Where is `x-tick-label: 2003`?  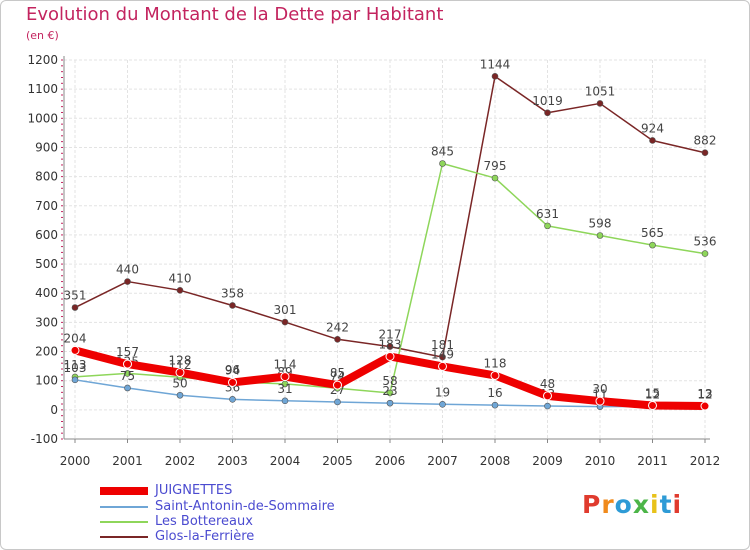
x-tick-label: 2003 is located at coordinates (232, 461).